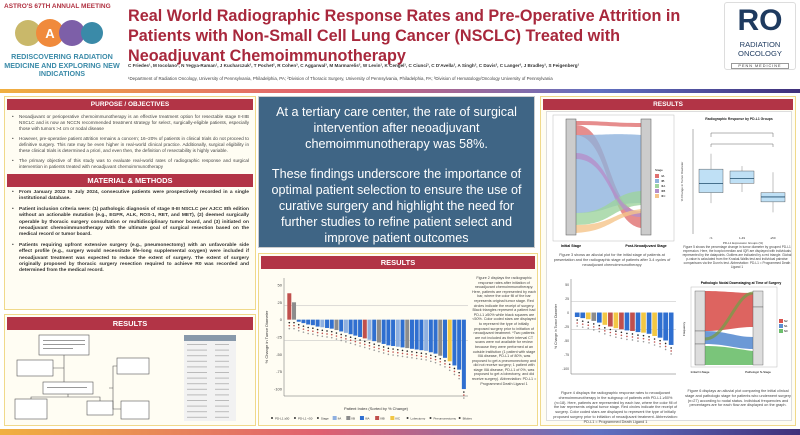  Describe the element at coordinates (760, 44) in the screenshot. I see `ro-line1: RADIATION` at that location.